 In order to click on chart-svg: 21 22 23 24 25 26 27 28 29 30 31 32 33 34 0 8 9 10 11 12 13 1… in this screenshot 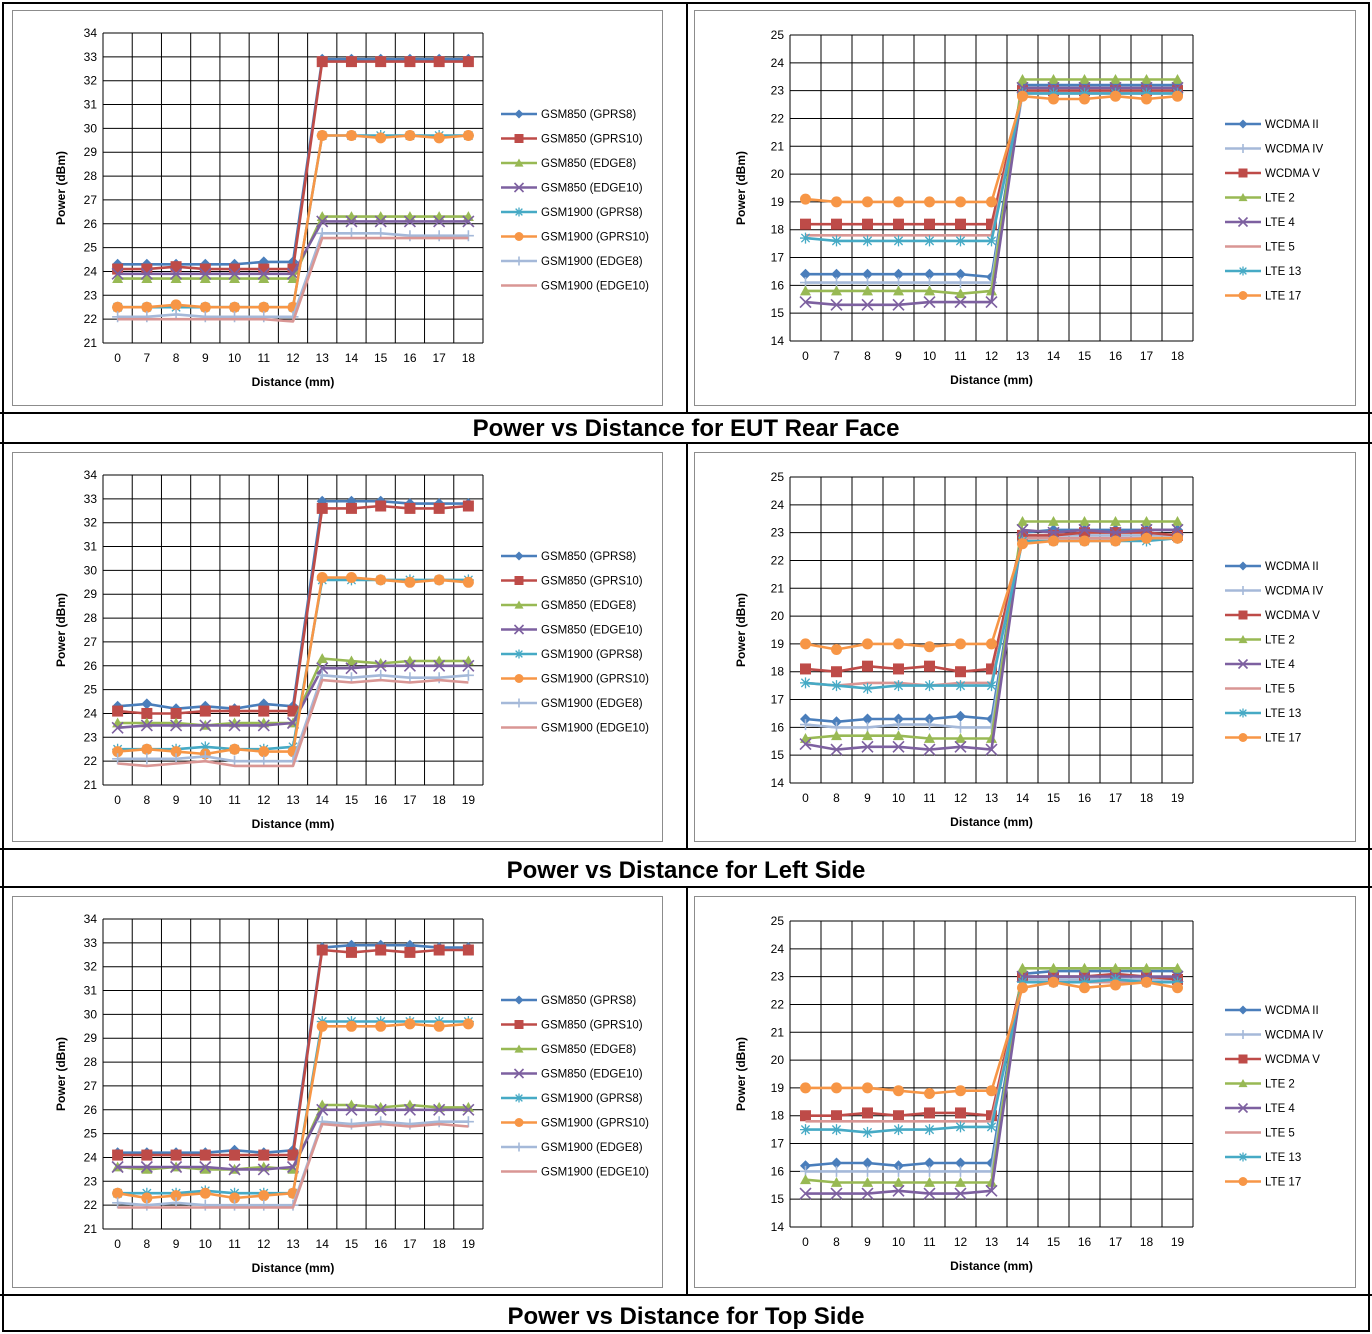, I will do `click(351, 1093)`.